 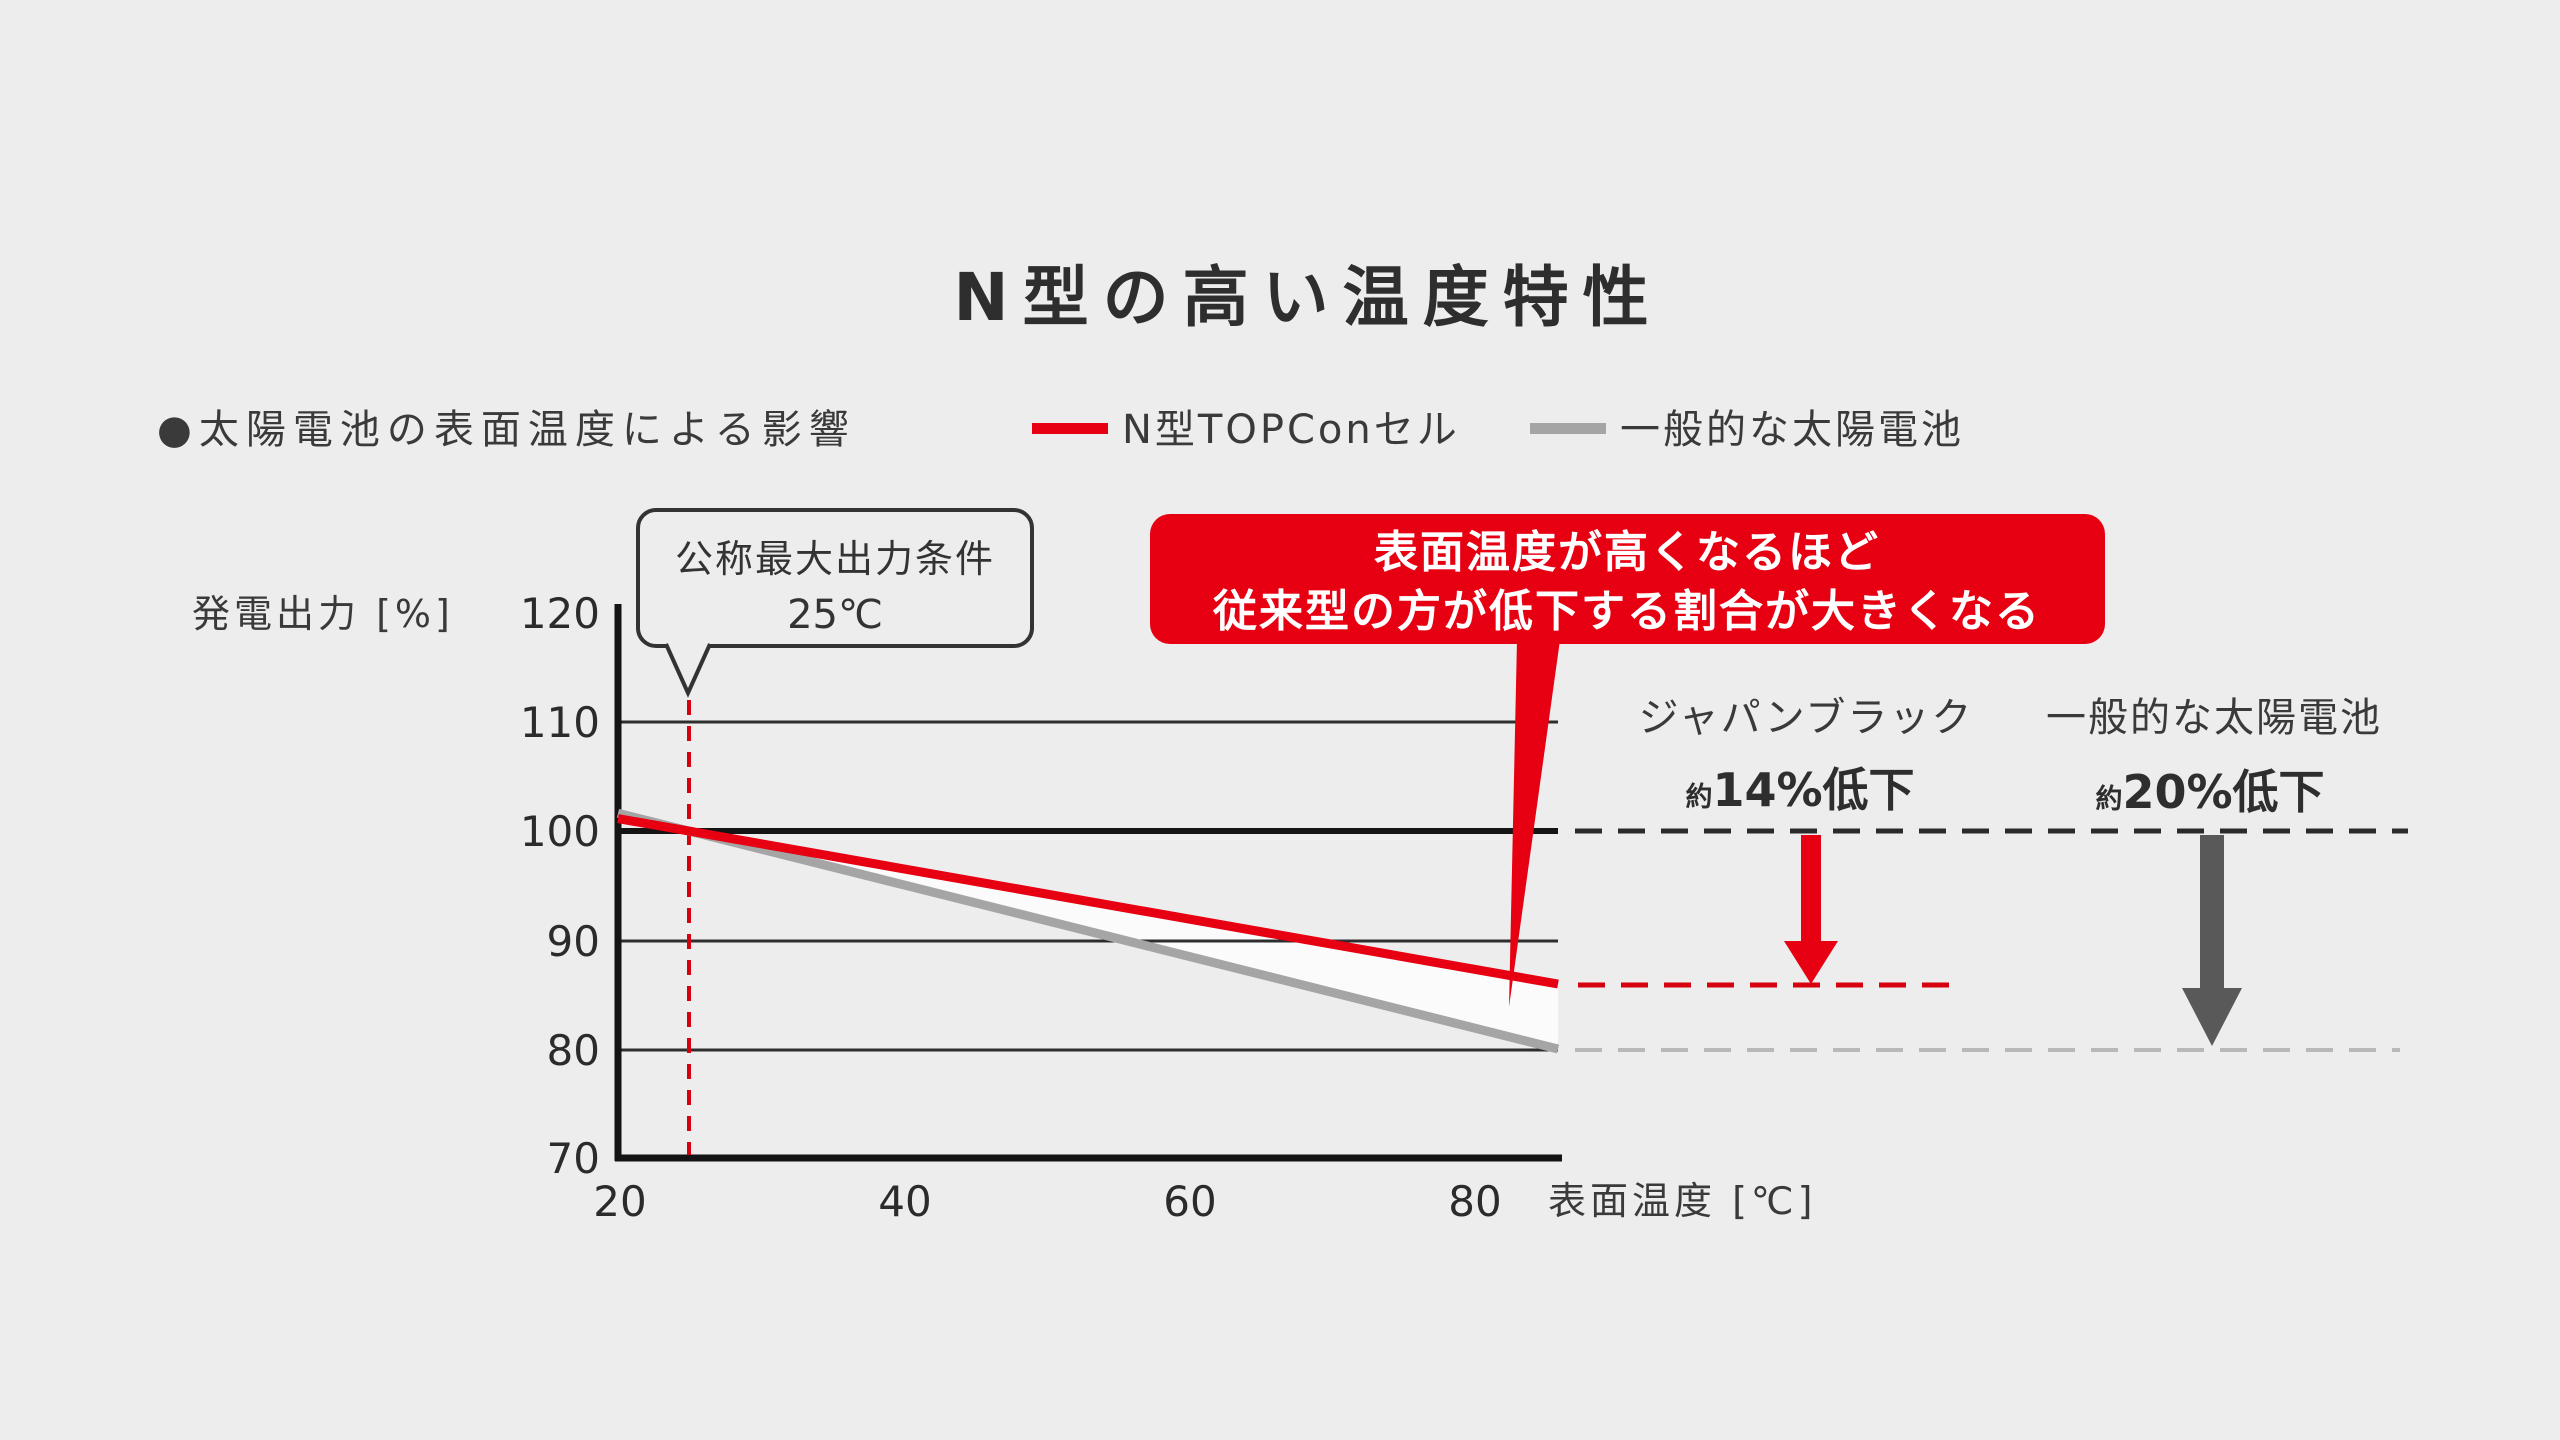 I want to click on drop-value-general: 約20%低下, so click(x=2209, y=792).